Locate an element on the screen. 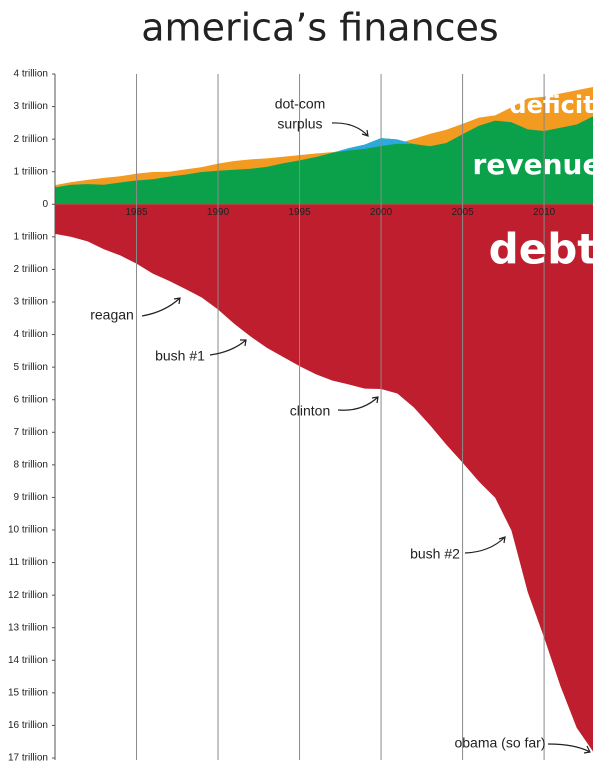 The width and height of the screenshot is (600, 772). y-tick-label: 13 trillion is located at coordinates (28, 627).